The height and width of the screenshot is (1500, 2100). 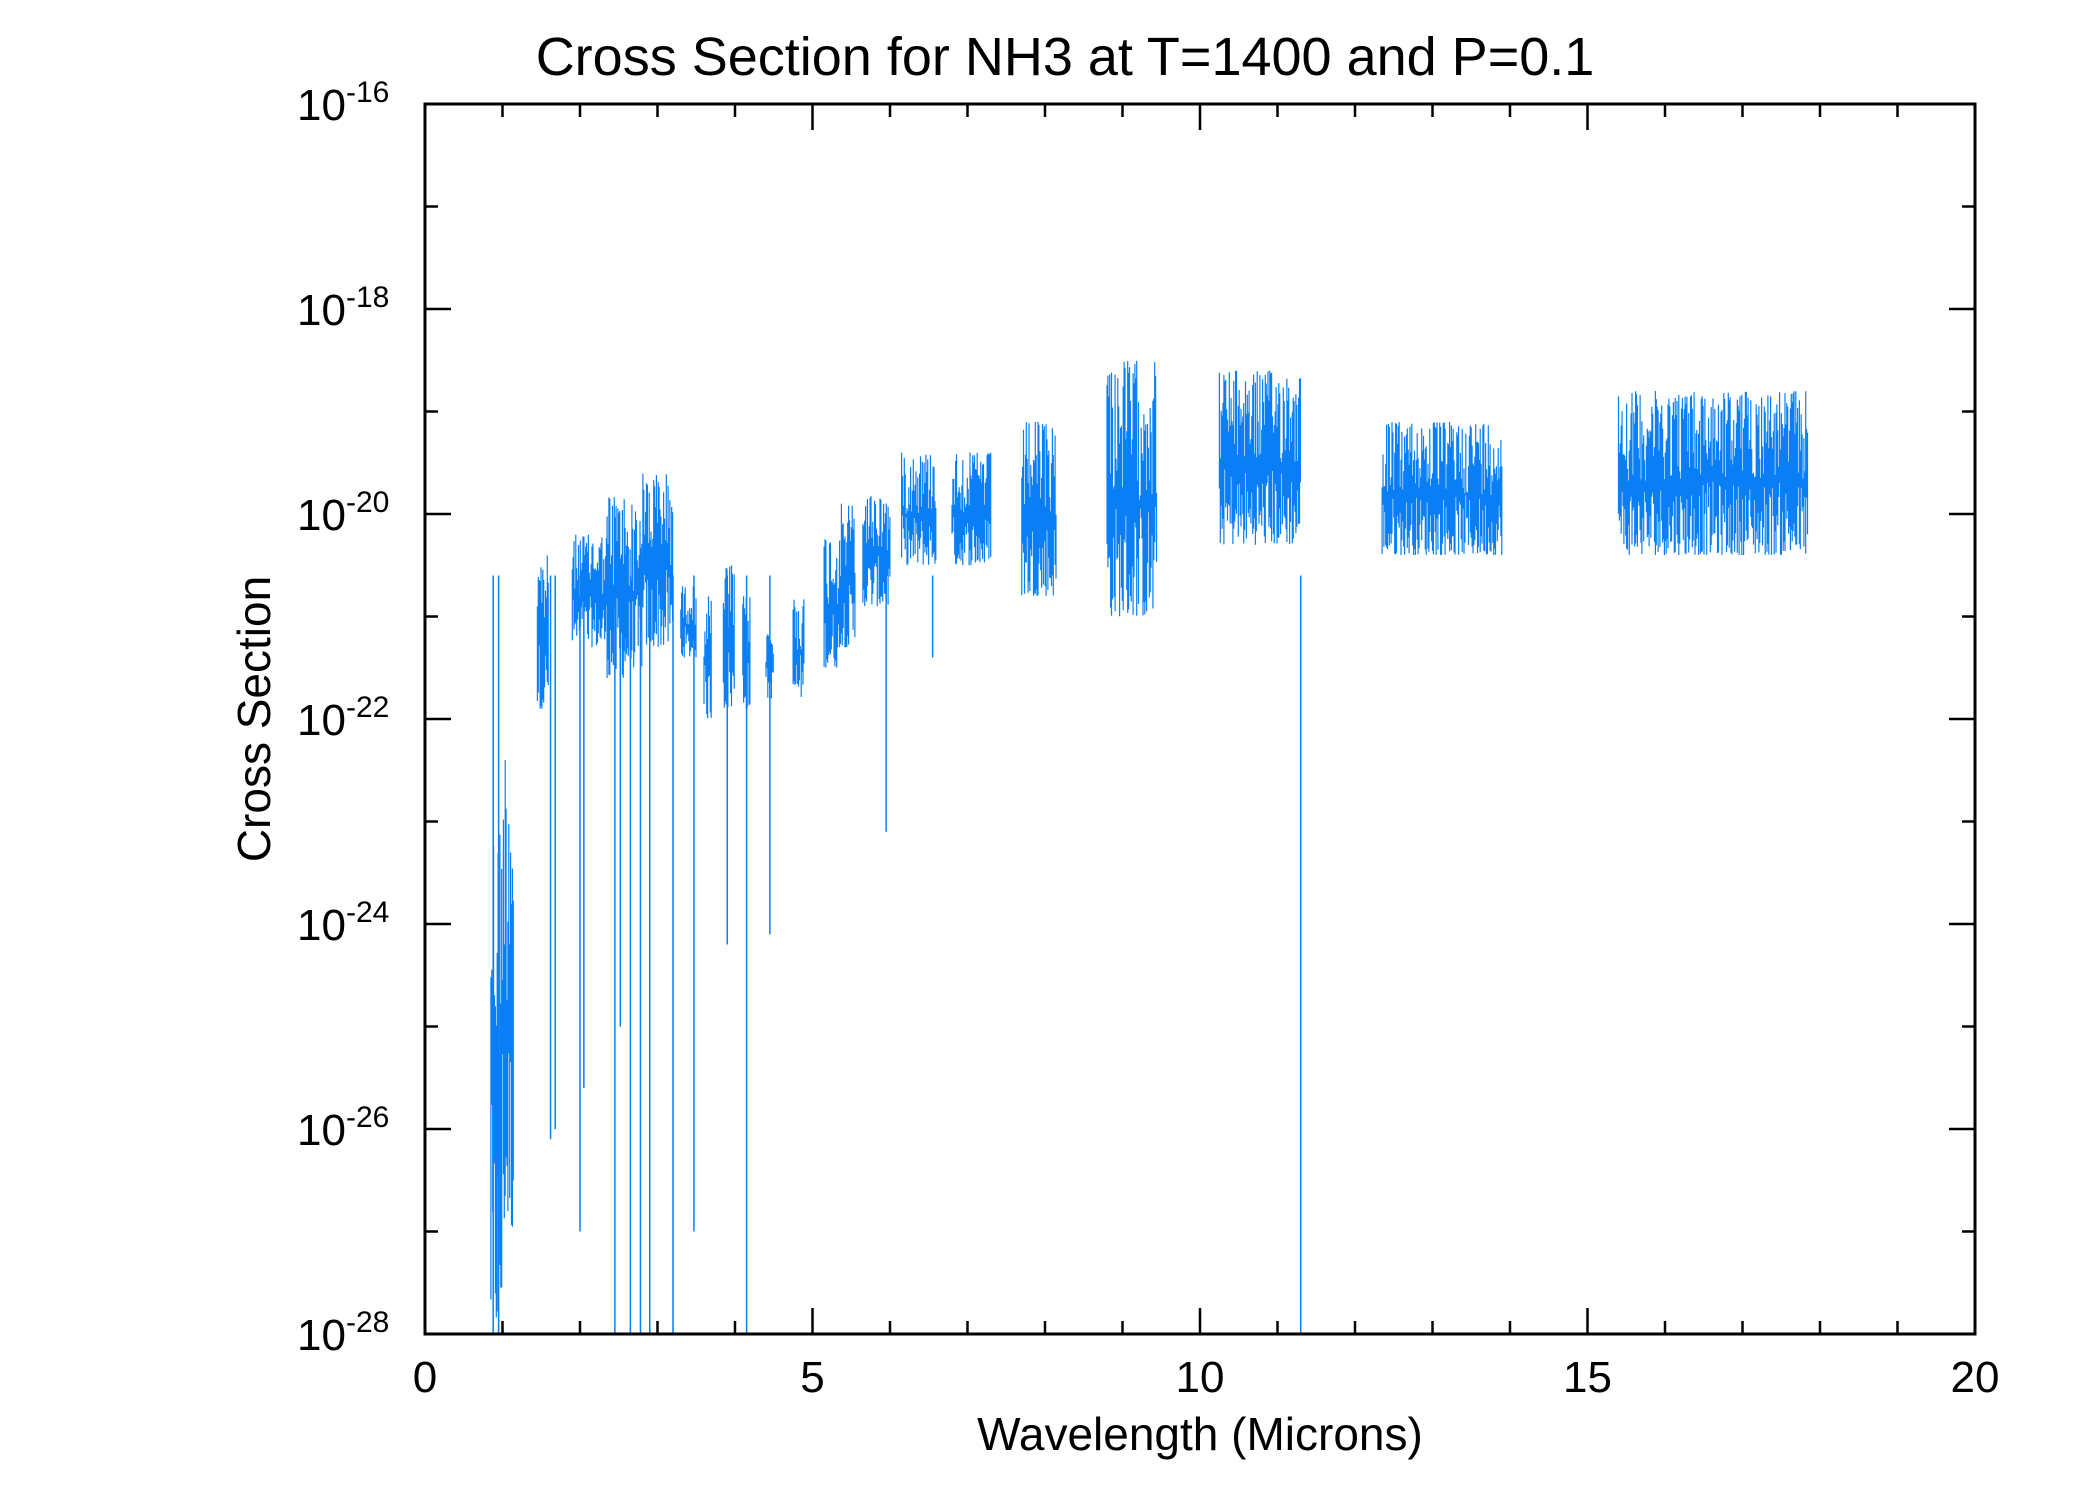 I want to click on y-tick-label: 10-22, so click(x=343, y=718).